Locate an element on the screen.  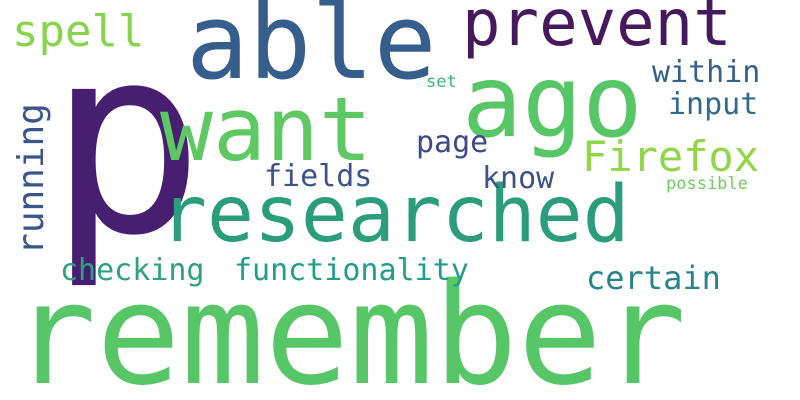
word-running: running is located at coordinates (32, 179).